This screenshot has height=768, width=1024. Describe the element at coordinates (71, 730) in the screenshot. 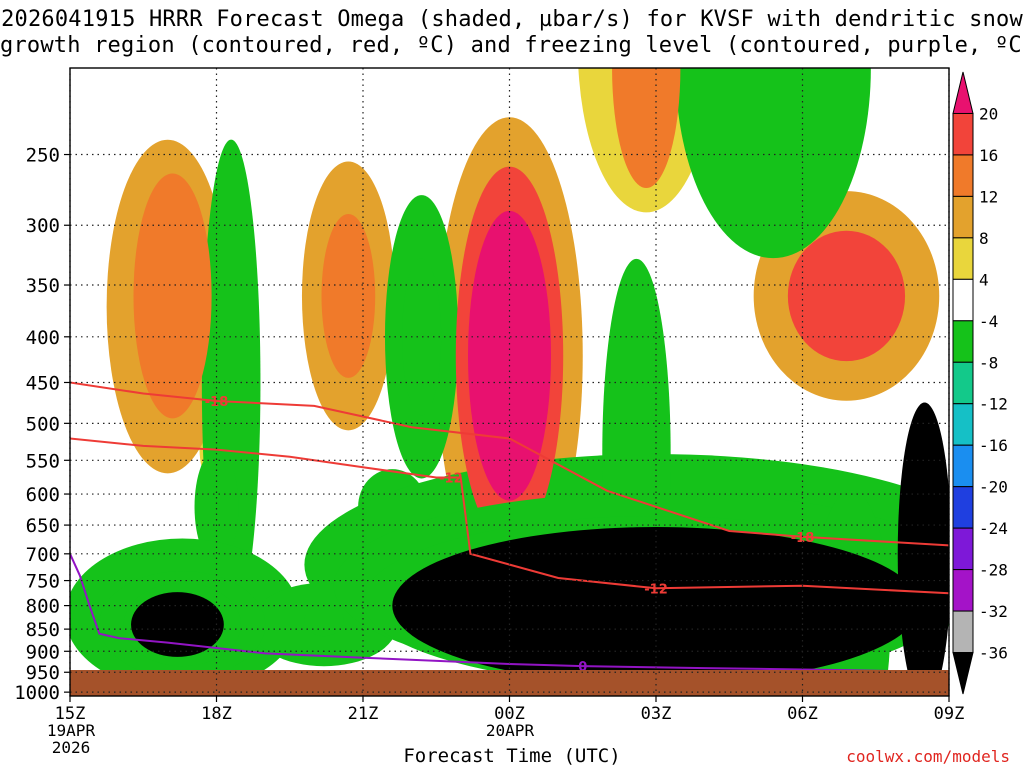

I see `date-label-19apr-day: 19APR` at that location.